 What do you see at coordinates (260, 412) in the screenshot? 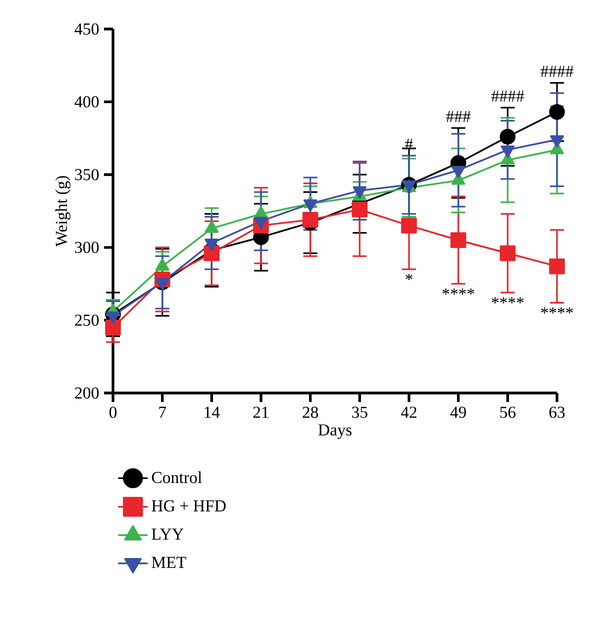
I see `x-tick-label: 21` at bounding box center [260, 412].